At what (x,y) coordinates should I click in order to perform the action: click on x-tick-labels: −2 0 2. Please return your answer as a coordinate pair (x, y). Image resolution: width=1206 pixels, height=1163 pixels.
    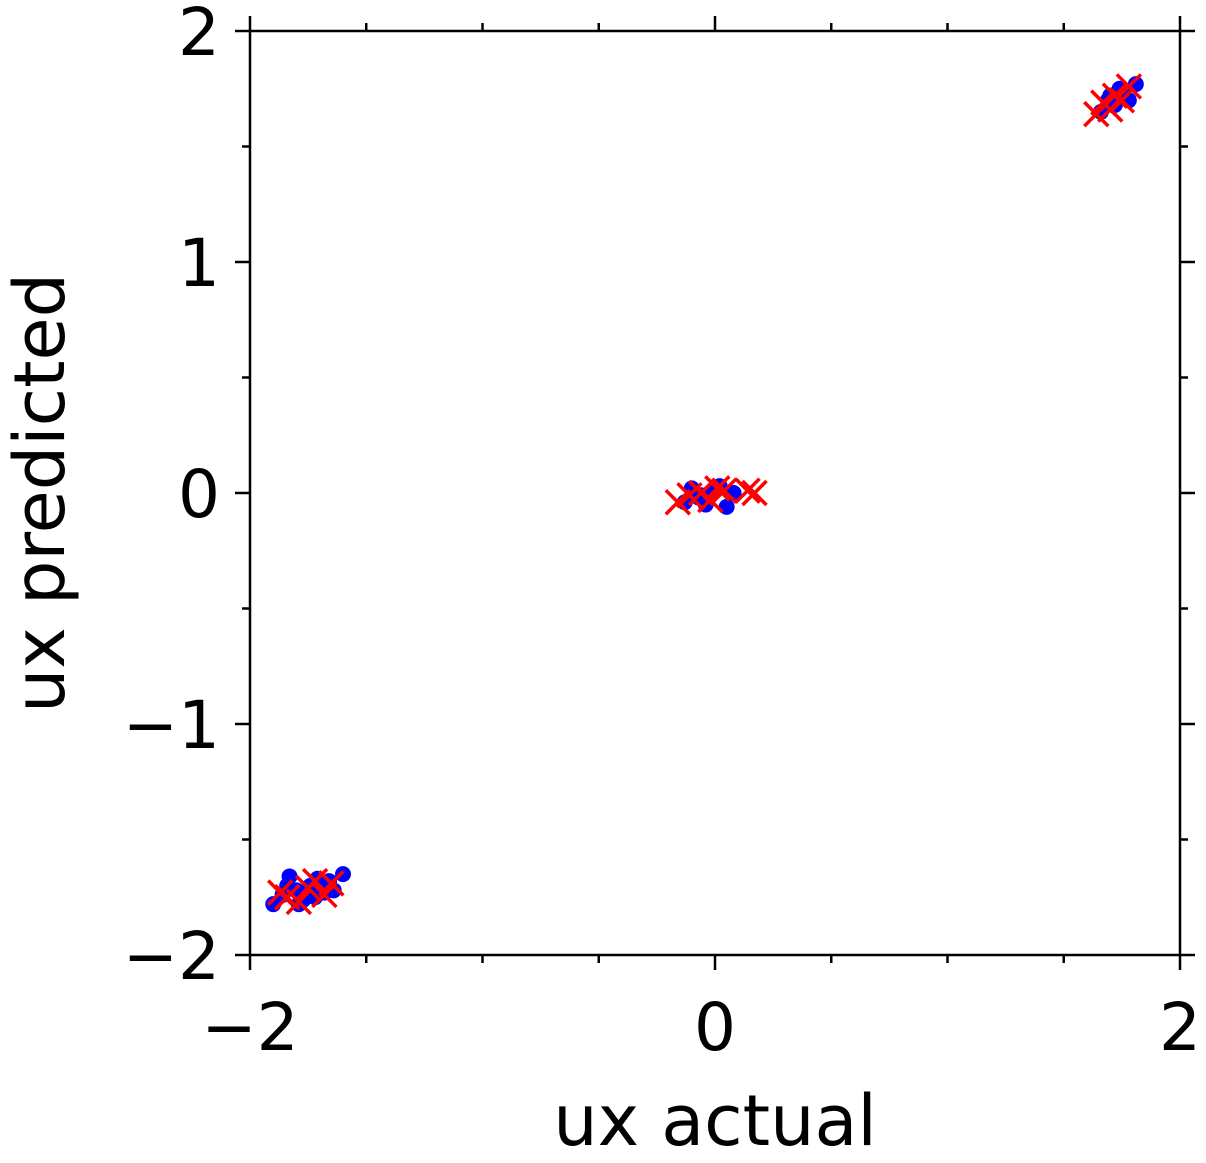
    Looking at the image, I should click on (701, 1027).